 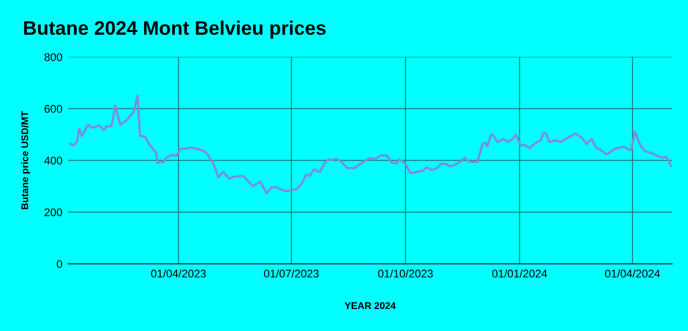 What do you see at coordinates (291, 273) in the screenshot?
I see `x-tick-label: 01/07/2023` at bounding box center [291, 273].